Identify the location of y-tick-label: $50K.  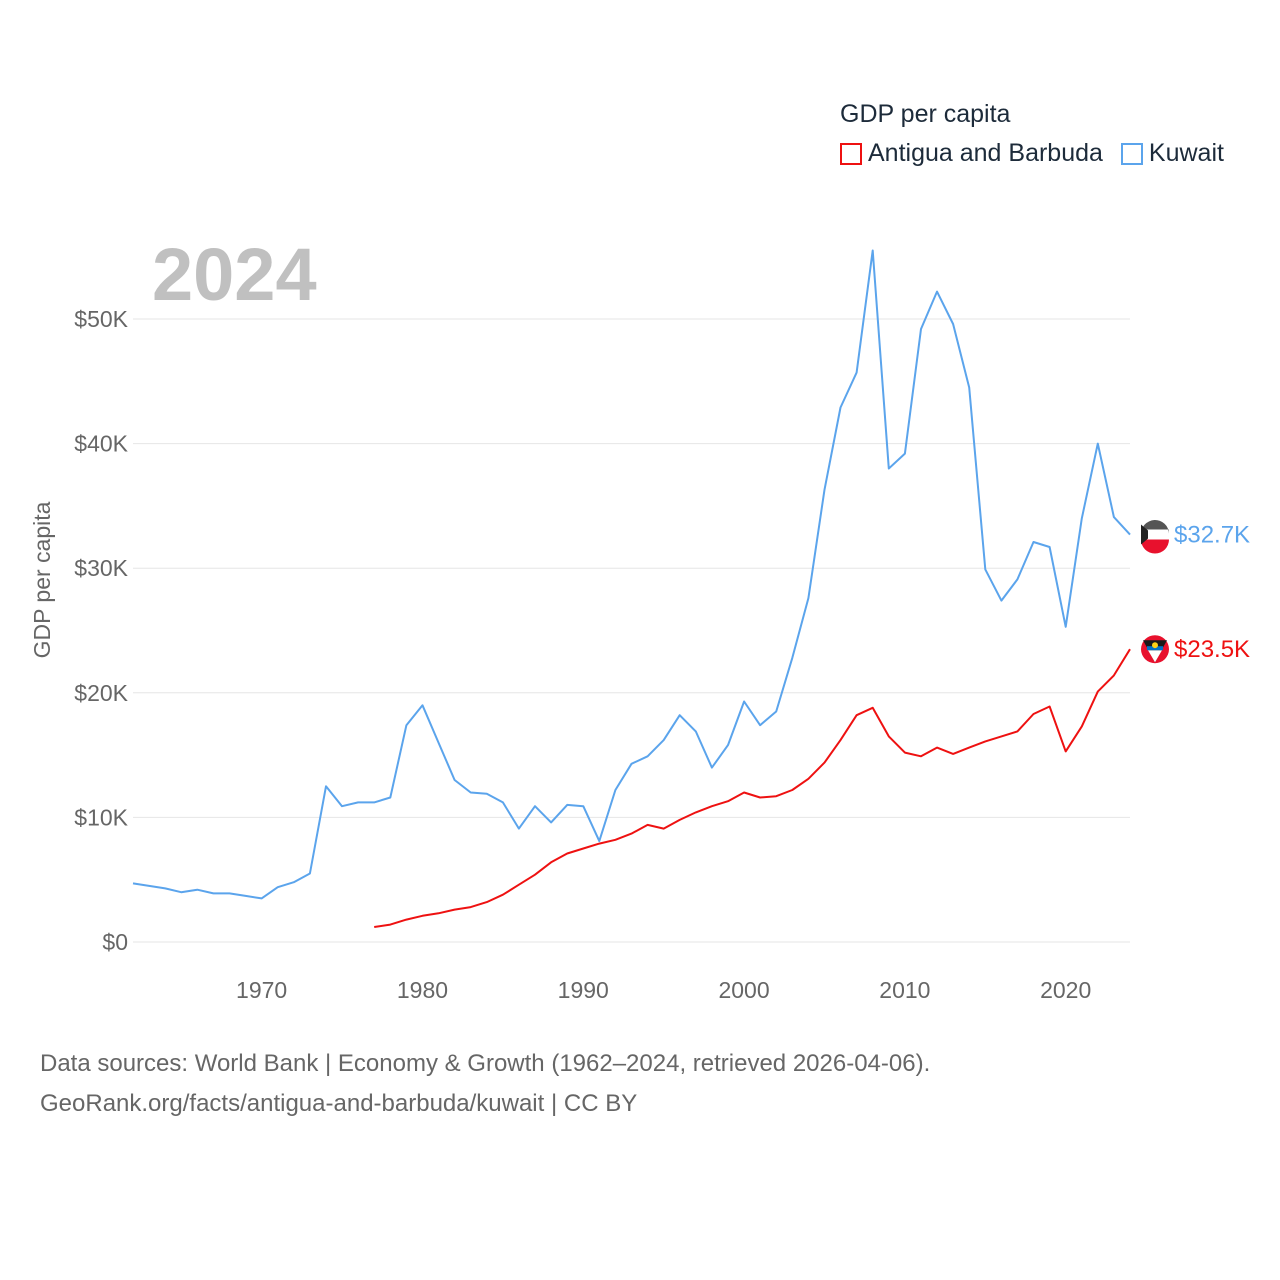
(101, 319).